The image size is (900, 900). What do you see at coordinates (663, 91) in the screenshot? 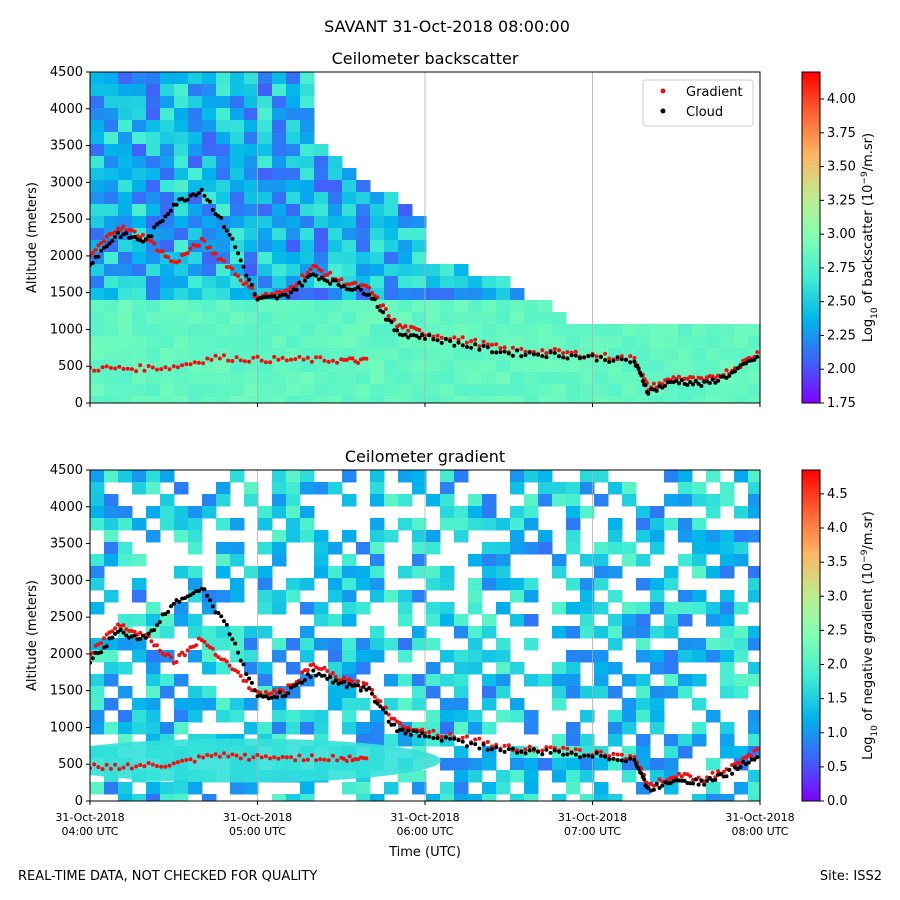
I see `gradient-legend-marker` at bounding box center [663, 91].